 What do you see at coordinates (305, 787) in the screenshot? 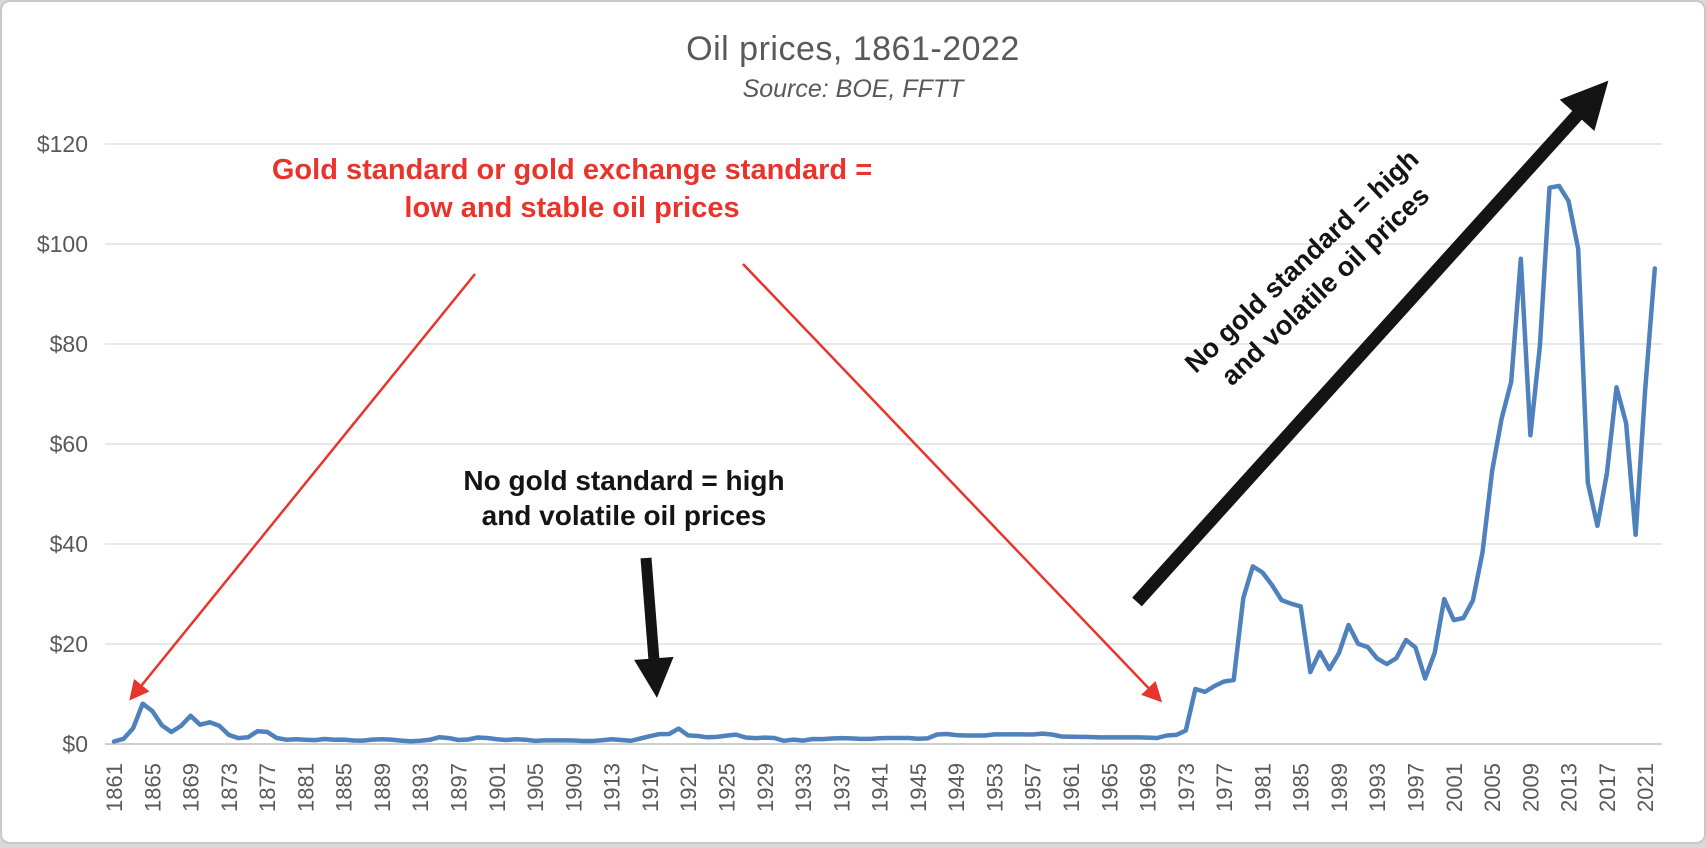
I see `x-axis-label: 1881` at bounding box center [305, 787].